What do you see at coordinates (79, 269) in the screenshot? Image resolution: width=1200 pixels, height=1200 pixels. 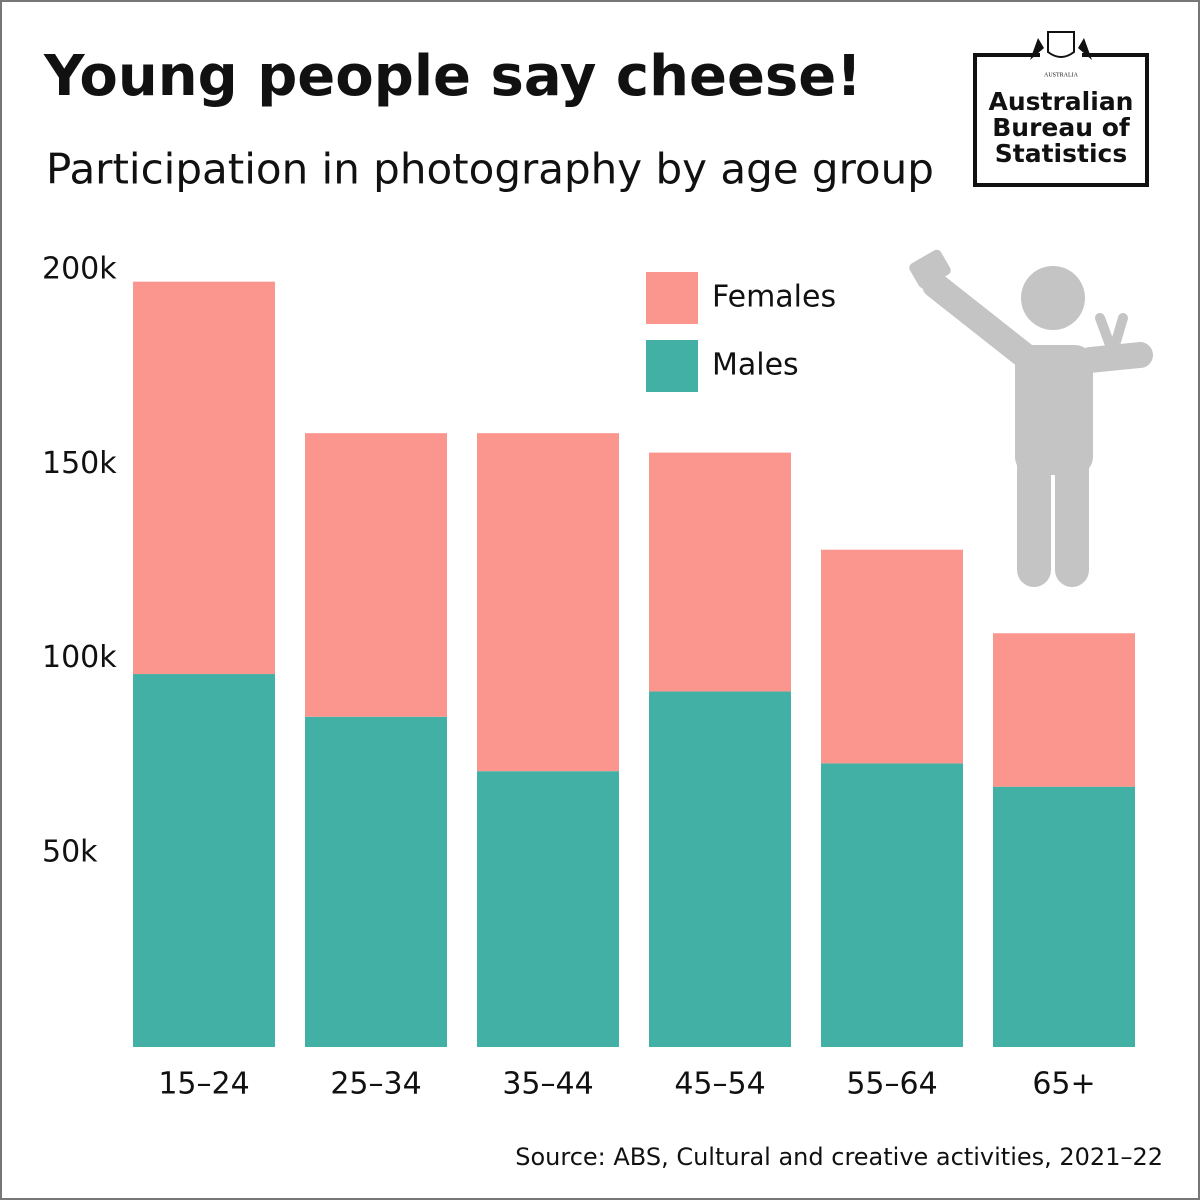 I see `y-tick-label: 200k` at bounding box center [79, 269].